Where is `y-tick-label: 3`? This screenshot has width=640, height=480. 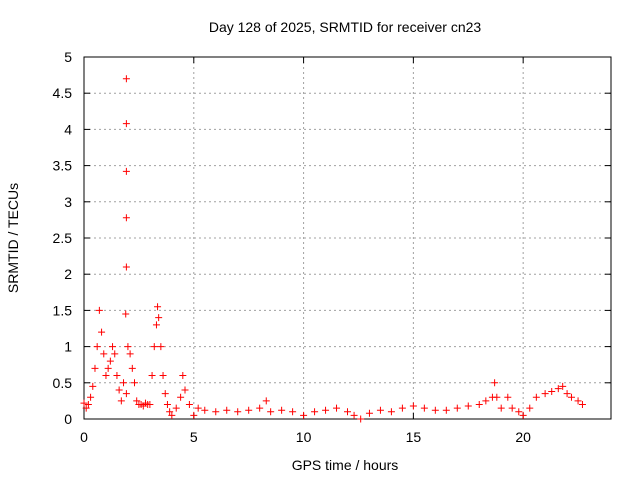 y-tick-label: 3 is located at coordinates (68, 202).